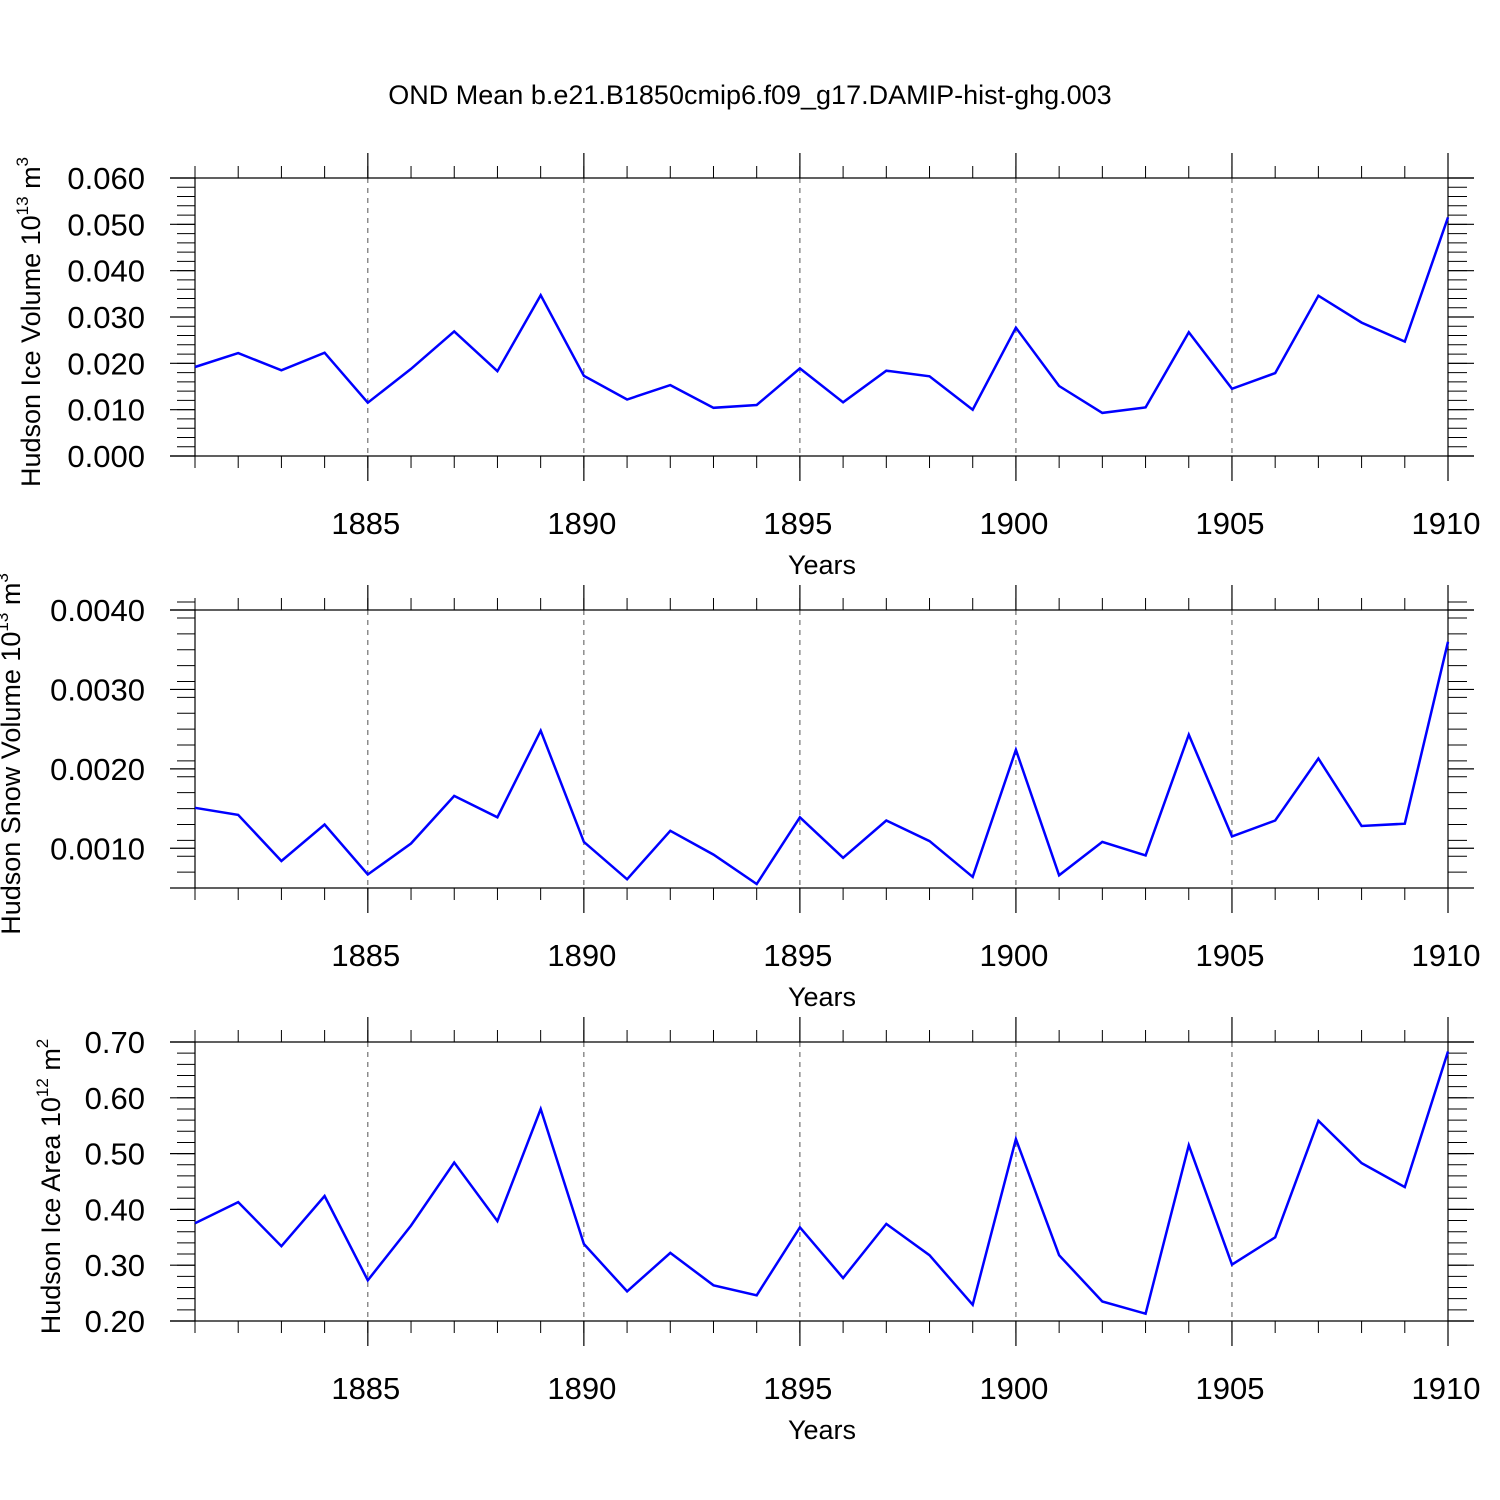 This screenshot has width=1500, height=1500. What do you see at coordinates (106, 410) in the screenshot?
I see `y-tick-label: 0.010` at bounding box center [106, 410].